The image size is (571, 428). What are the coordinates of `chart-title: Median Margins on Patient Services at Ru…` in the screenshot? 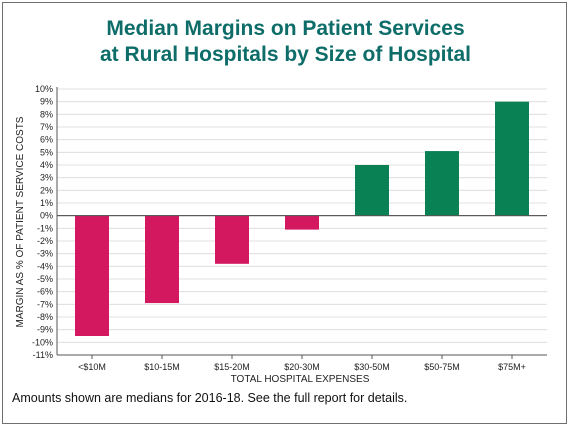 It's located at (285, 42).